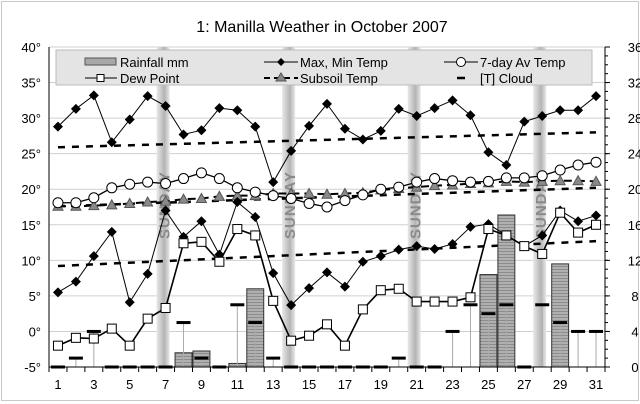  I want to click on x-tick-label: 13, so click(273, 384).